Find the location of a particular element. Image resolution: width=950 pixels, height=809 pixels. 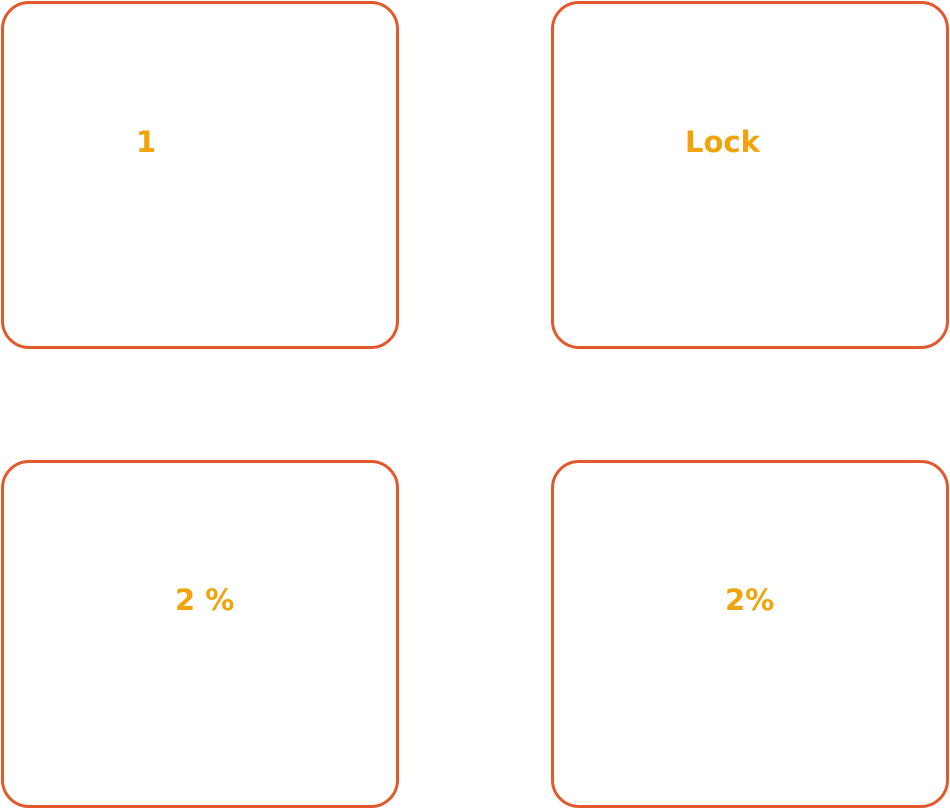

tile-2-percent-label: 2% is located at coordinates (750, 600).